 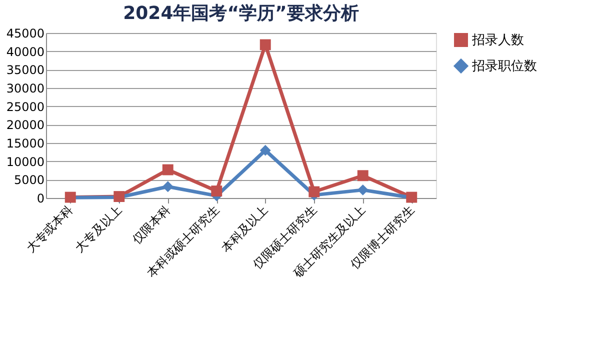 What do you see at coordinates (25, 70) in the screenshot?
I see `y-tick-label: 35000` at bounding box center [25, 70].